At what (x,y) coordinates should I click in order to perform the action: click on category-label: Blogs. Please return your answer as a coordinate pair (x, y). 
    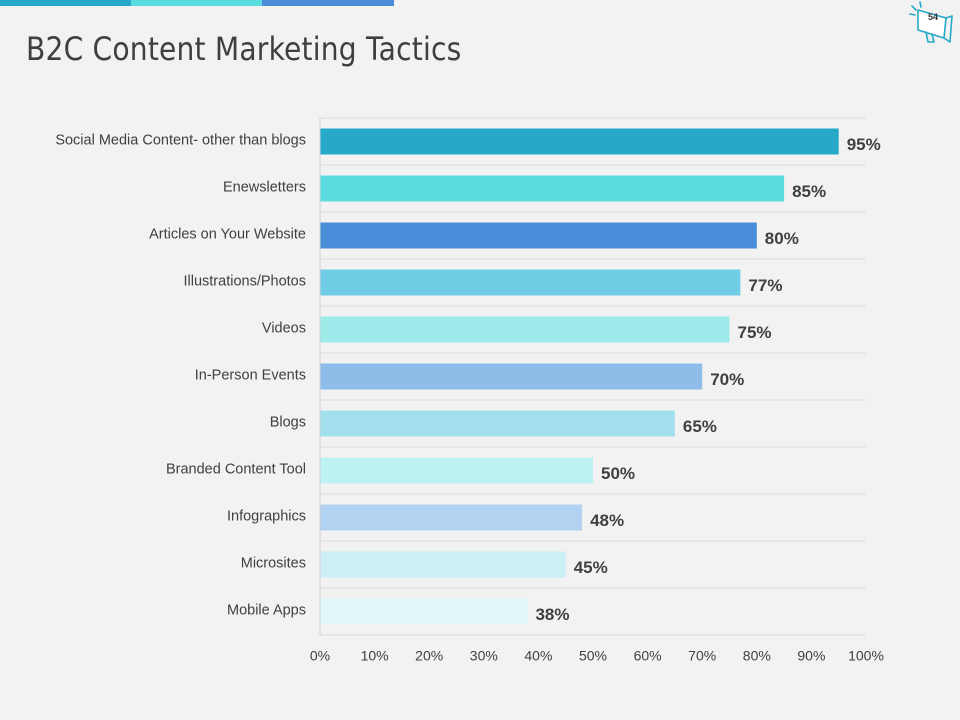
    Looking at the image, I should click on (288, 422).